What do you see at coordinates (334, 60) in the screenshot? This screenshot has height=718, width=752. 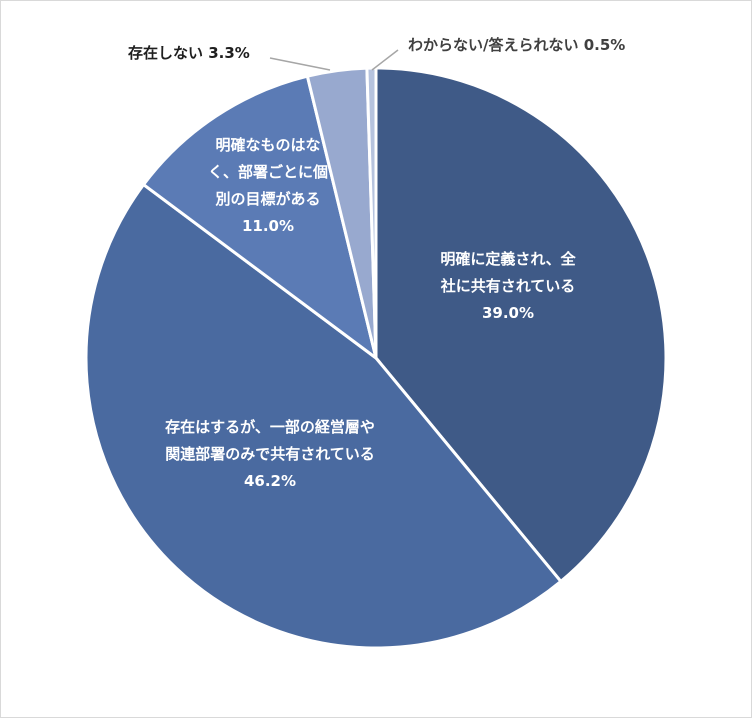 I see `leader-lines` at bounding box center [334, 60].